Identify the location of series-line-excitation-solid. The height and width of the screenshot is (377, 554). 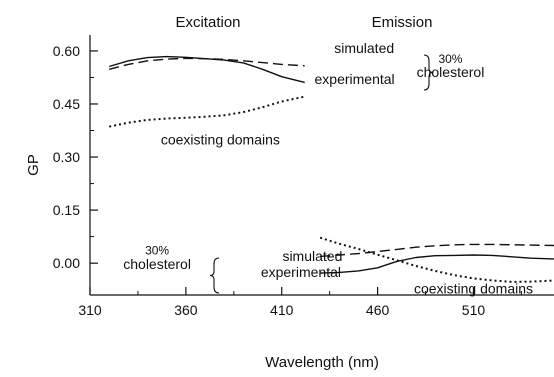
(206, 69).